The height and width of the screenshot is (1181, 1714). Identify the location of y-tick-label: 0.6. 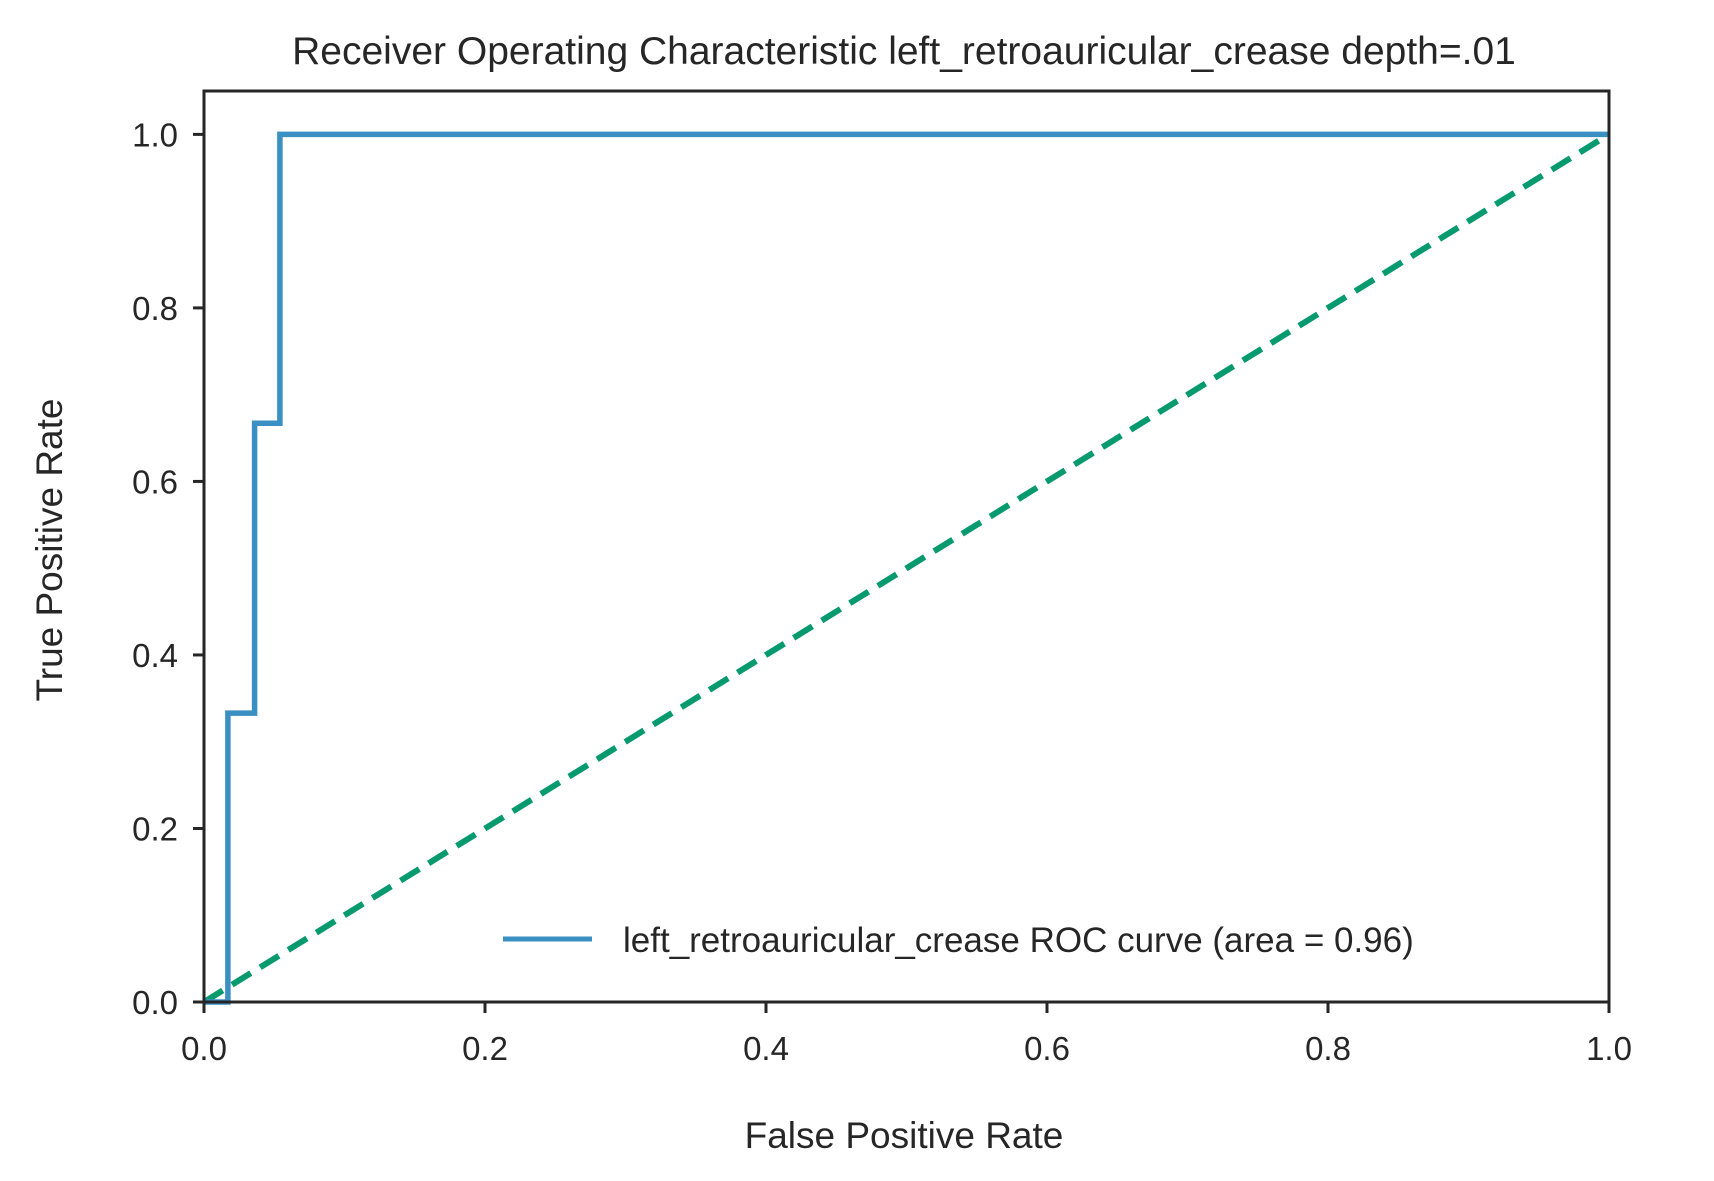
(155, 481).